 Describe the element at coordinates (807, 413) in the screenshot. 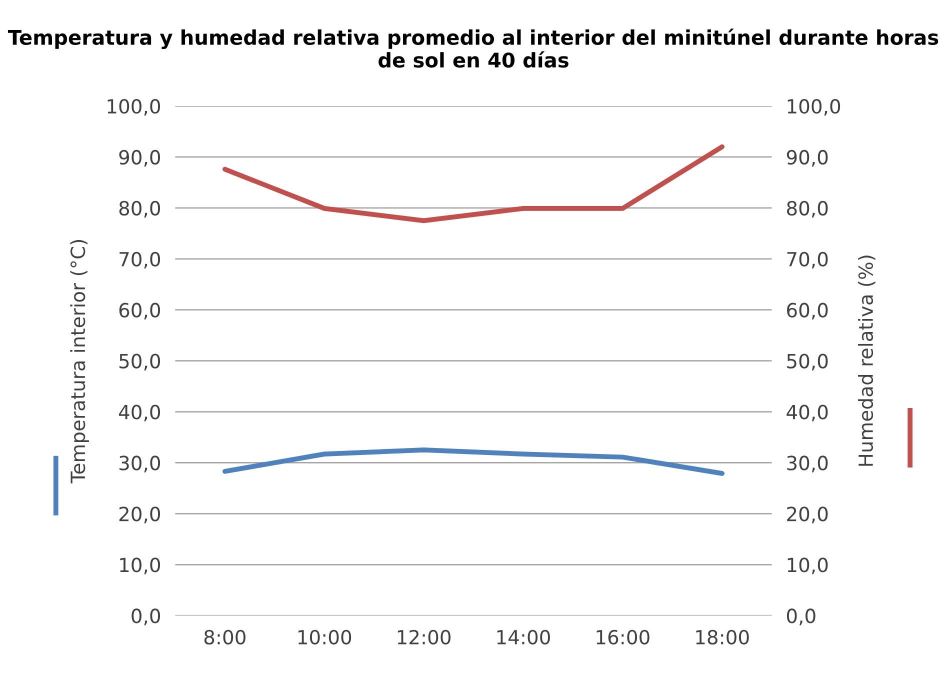

I see `y2-tick-label: 40,0` at that location.